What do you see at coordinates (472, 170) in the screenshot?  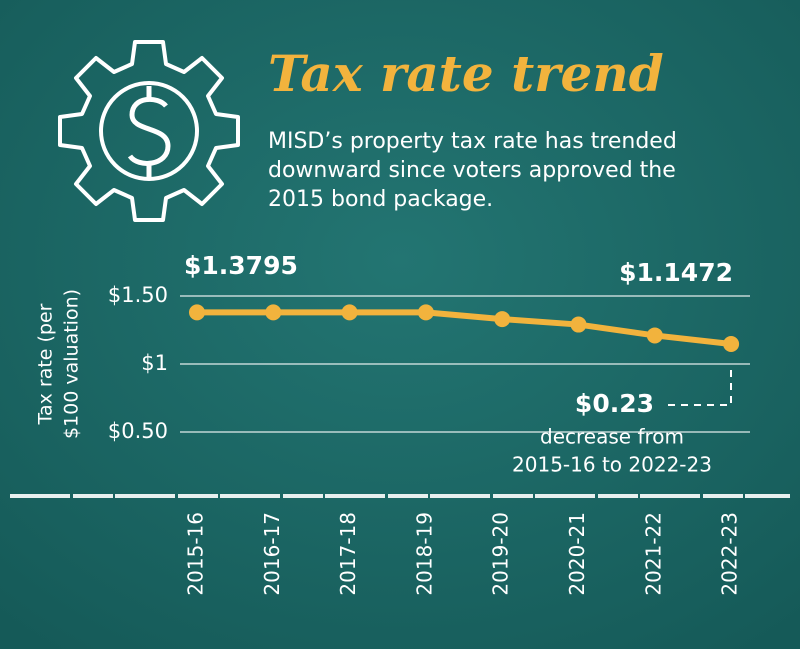 I see `subtitle-line: downward since voters approved the` at bounding box center [472, 170].